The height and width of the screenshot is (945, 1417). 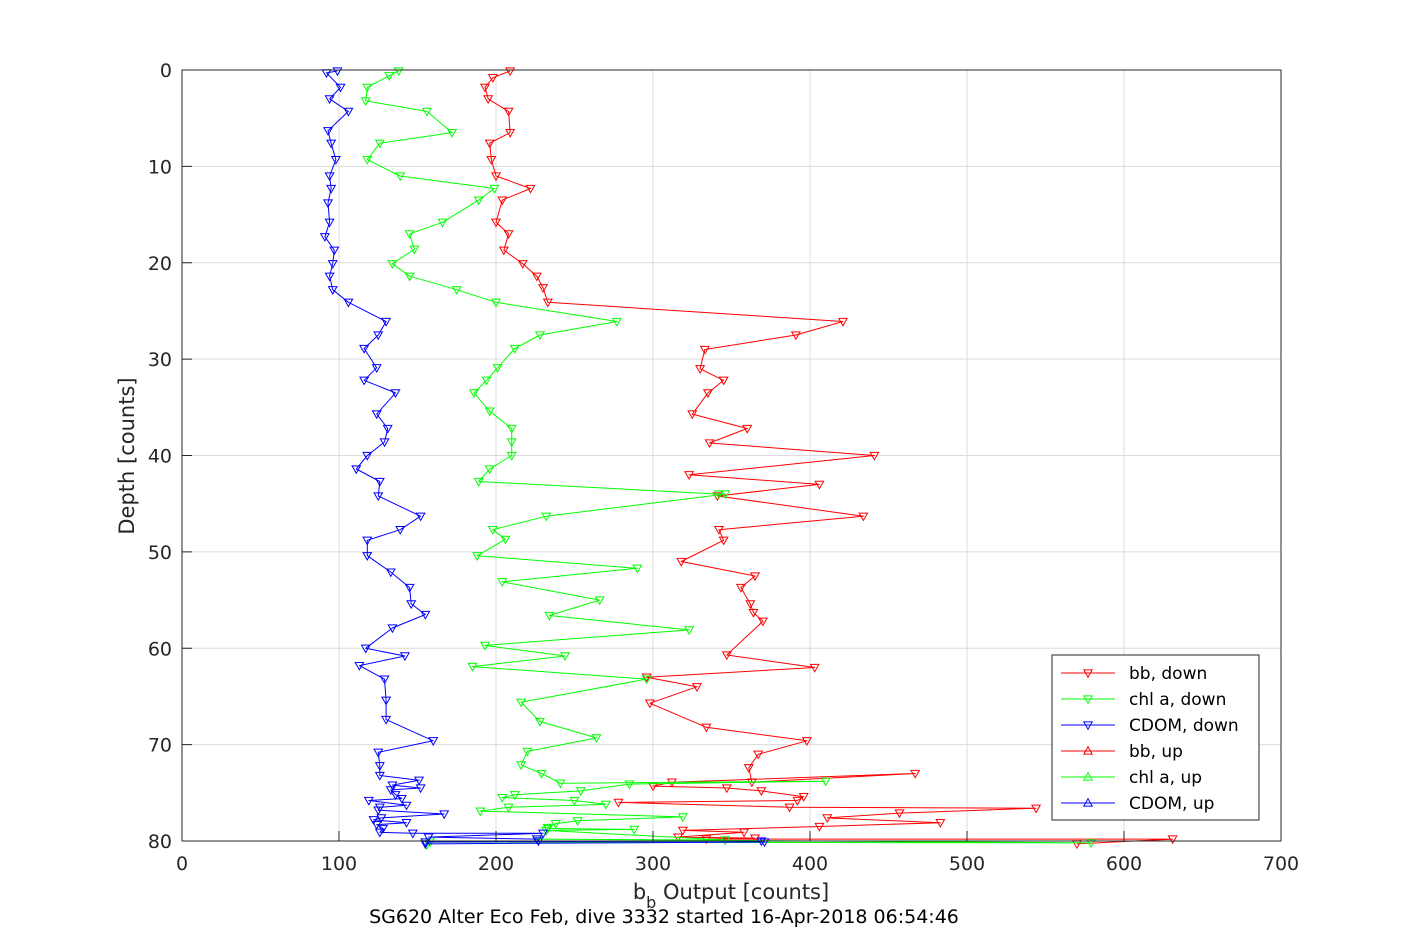 I want to click on legend-label: CDOM, up, so click(x=1171, y=804).